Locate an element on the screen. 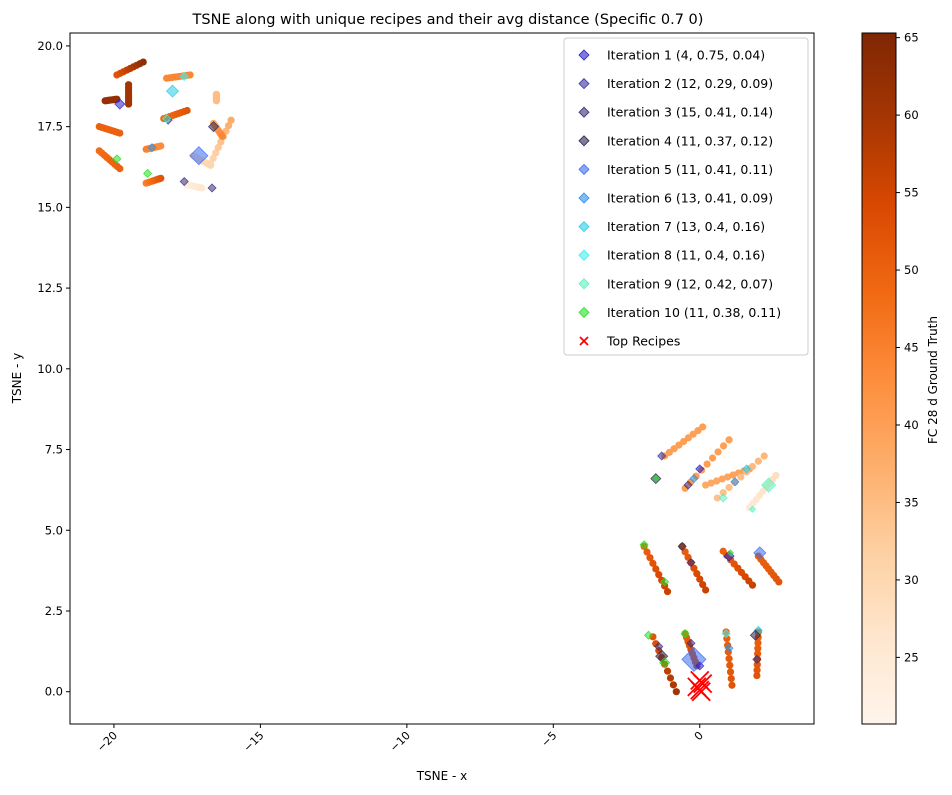 Image resolution: width=952 pixels, height=795 pixels. x-tick-label: 0 is located at coordinates (699, 736).